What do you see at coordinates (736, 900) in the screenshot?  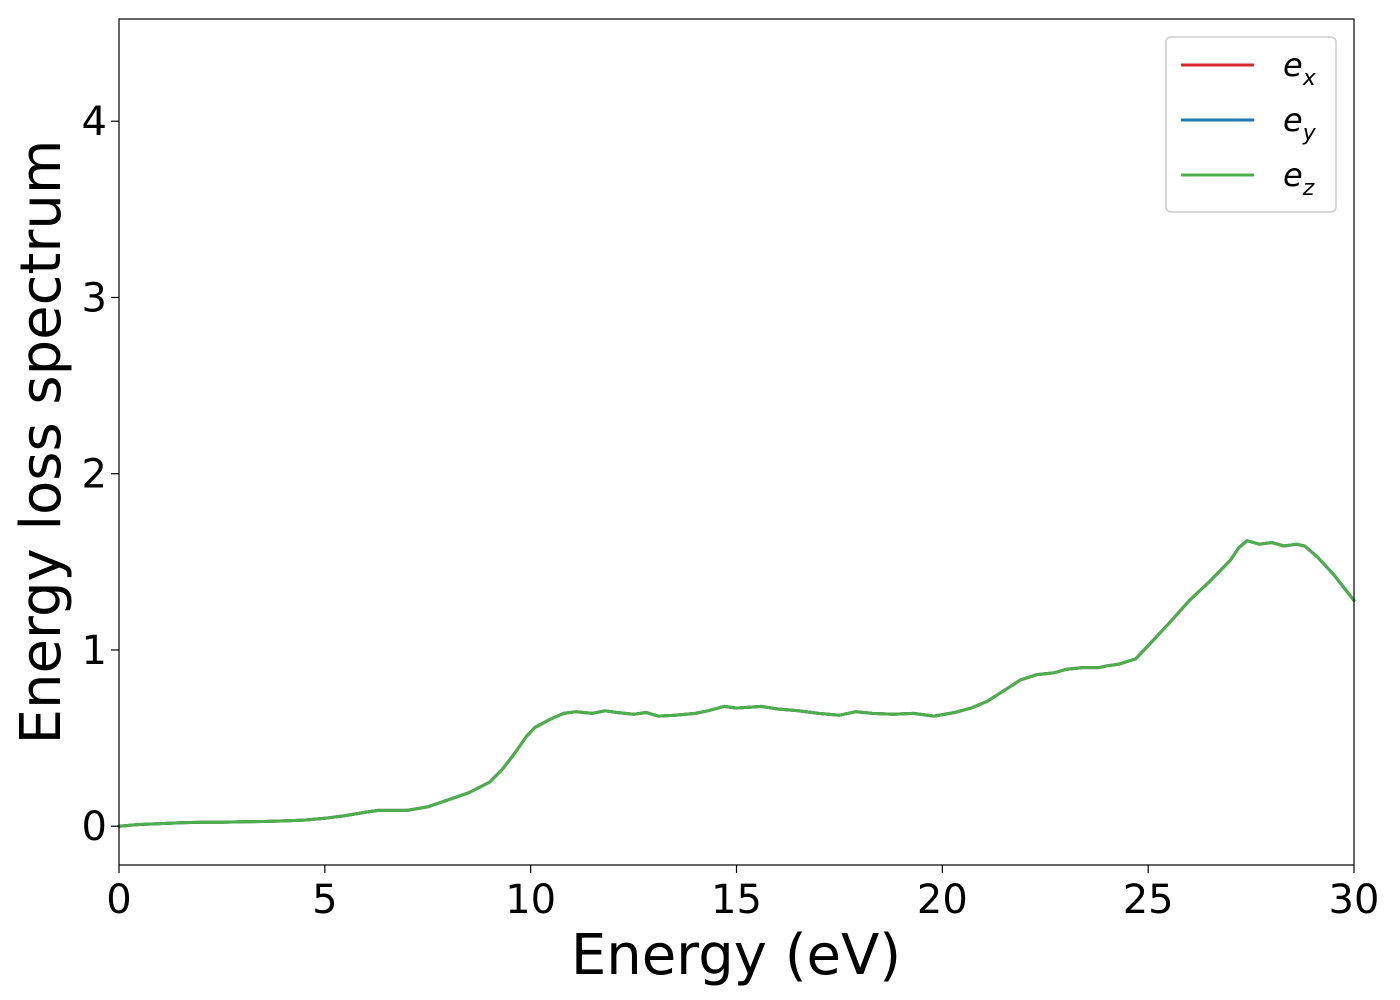 I see `x-tick-label: 15` at bounding box center [736, 900].